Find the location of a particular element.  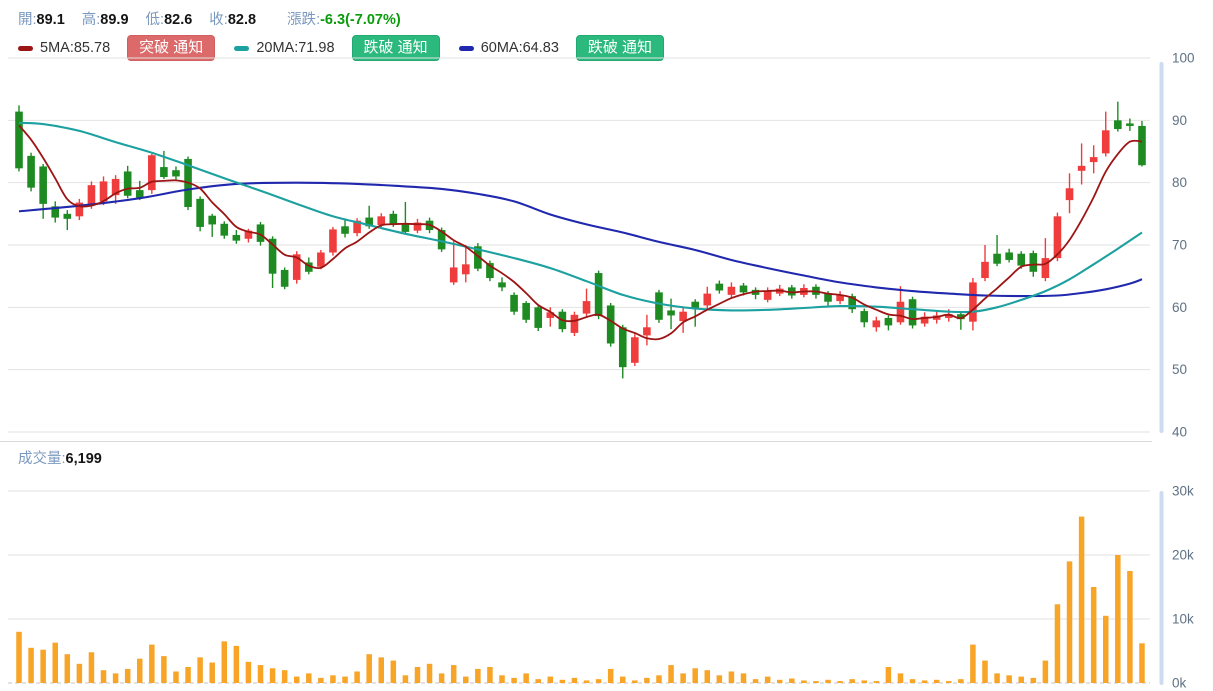

low-quote: 低:82.6 is located at coordinates (169, 18).